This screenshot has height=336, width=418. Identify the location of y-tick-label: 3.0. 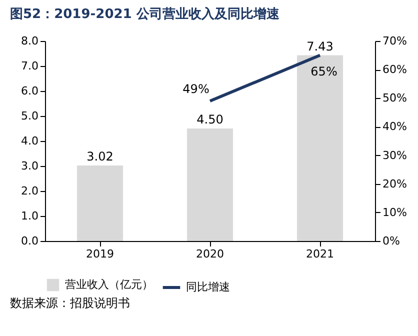
(29, 166).